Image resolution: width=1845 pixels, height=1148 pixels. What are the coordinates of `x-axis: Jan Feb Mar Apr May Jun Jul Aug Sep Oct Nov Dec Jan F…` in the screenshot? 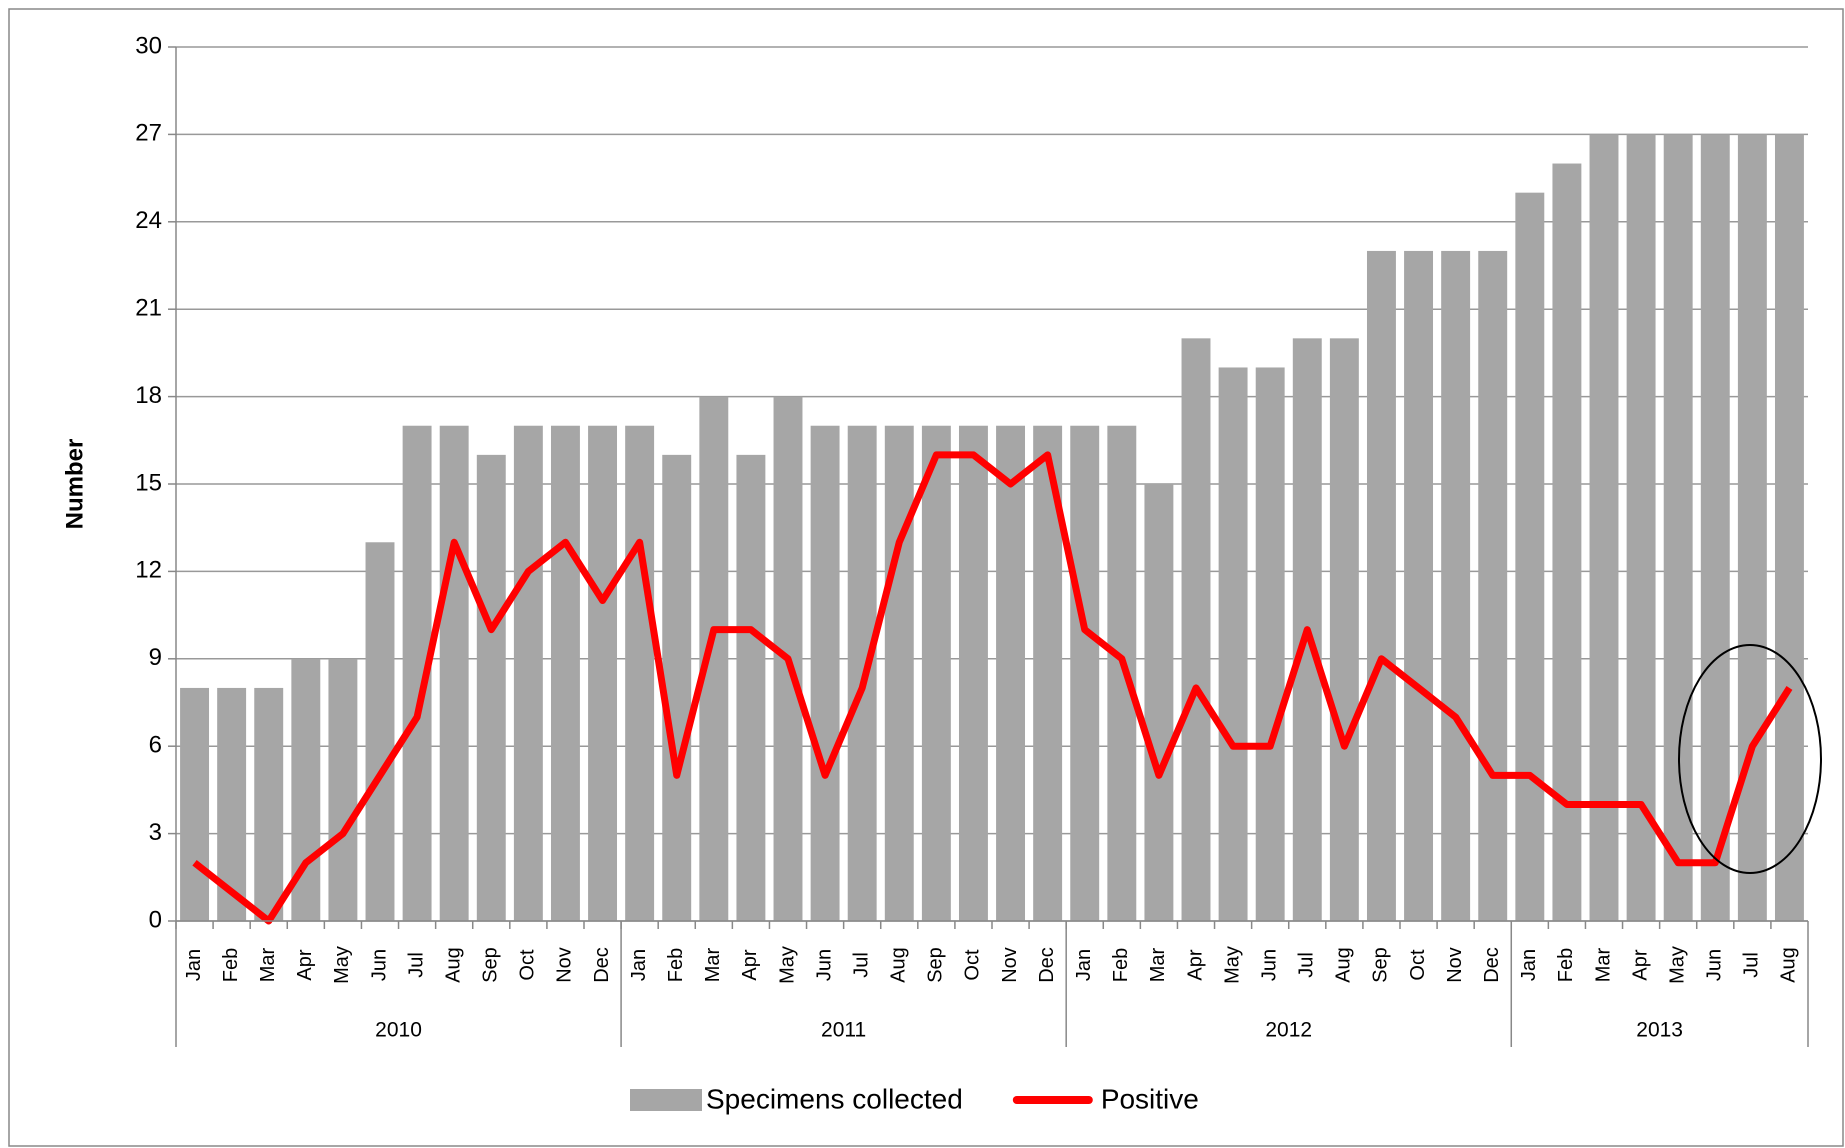 It's located at (992, 983).